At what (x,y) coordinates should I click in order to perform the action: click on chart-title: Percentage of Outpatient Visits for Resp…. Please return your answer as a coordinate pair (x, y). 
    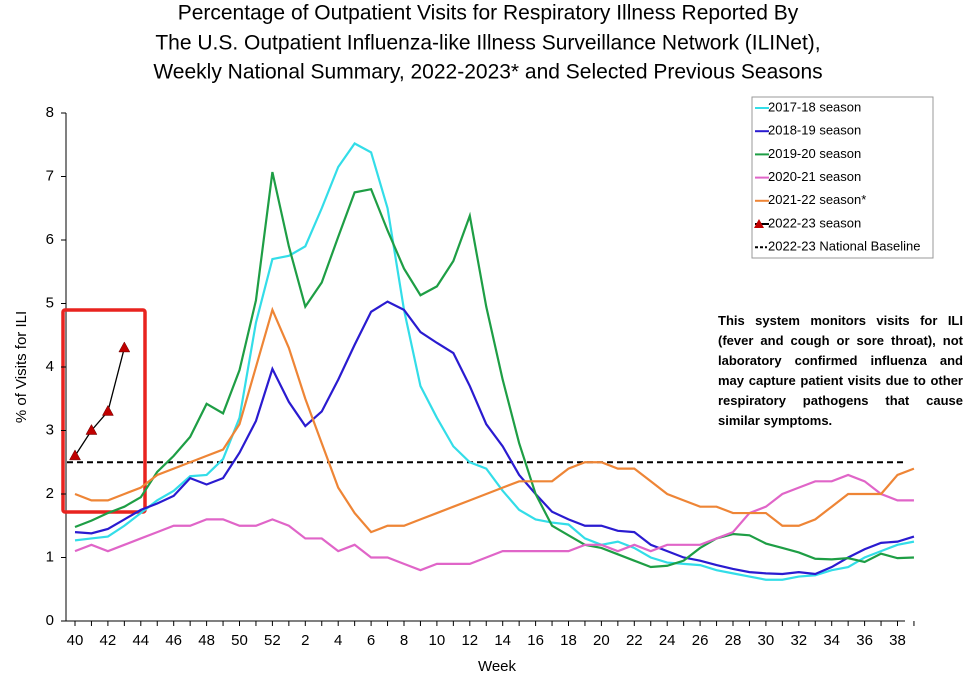
    Looking at the image, I should click on (488, 13).